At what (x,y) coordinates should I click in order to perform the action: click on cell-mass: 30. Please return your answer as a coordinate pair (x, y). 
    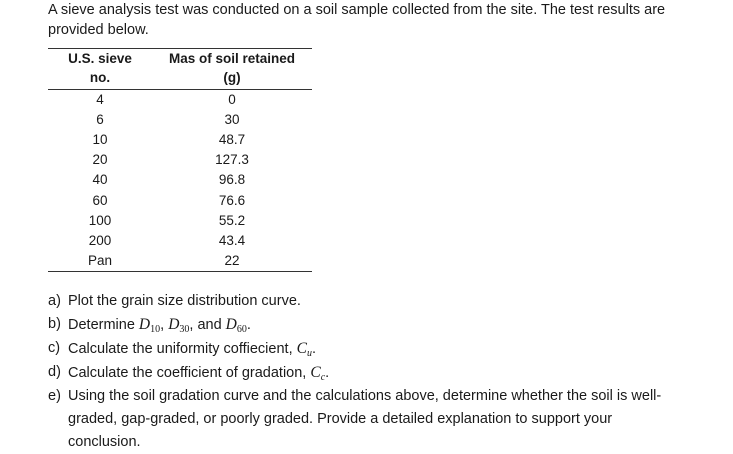
    Looking at the image, I should click on (232, 120).